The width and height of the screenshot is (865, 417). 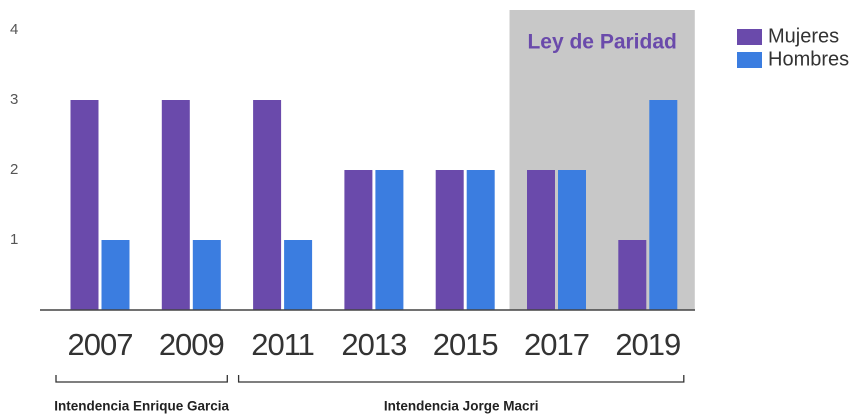 What do you see at coordinates (14, 29) in the screenshot?
I see `y-tick-label: 4` at bounding box center [14, 29].